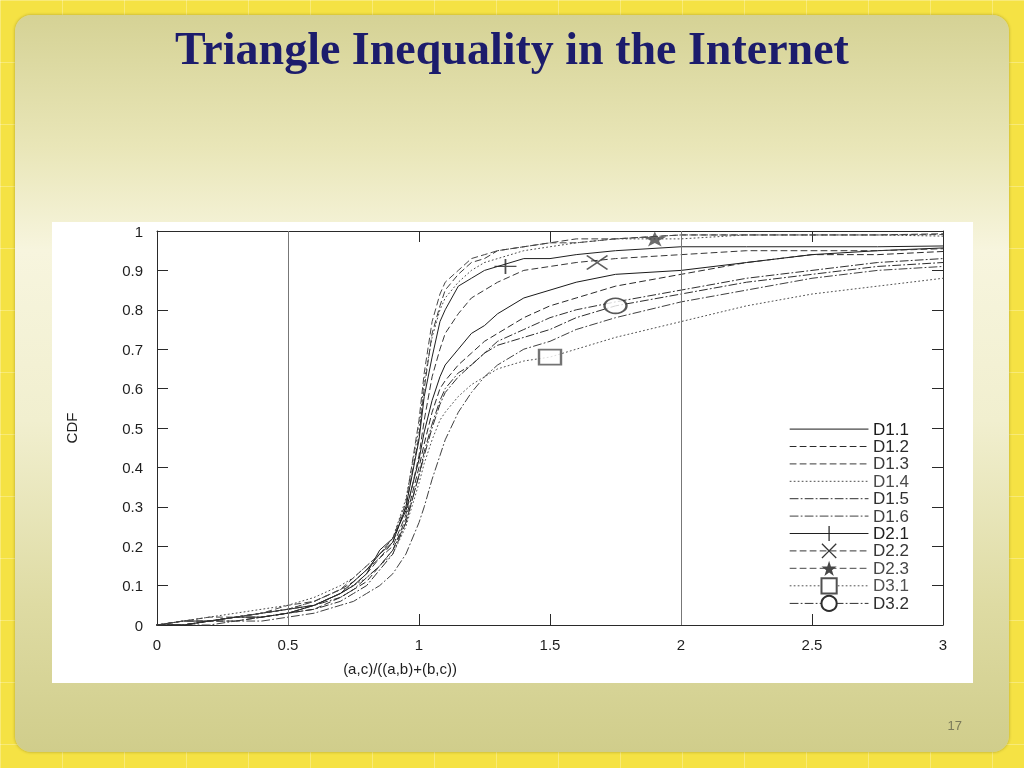 The width and height of the screenshot is (1024, 768). Describe the element at coordinates (891, 603) in the screenshot. I see `legend-label: D3.2` at that location.